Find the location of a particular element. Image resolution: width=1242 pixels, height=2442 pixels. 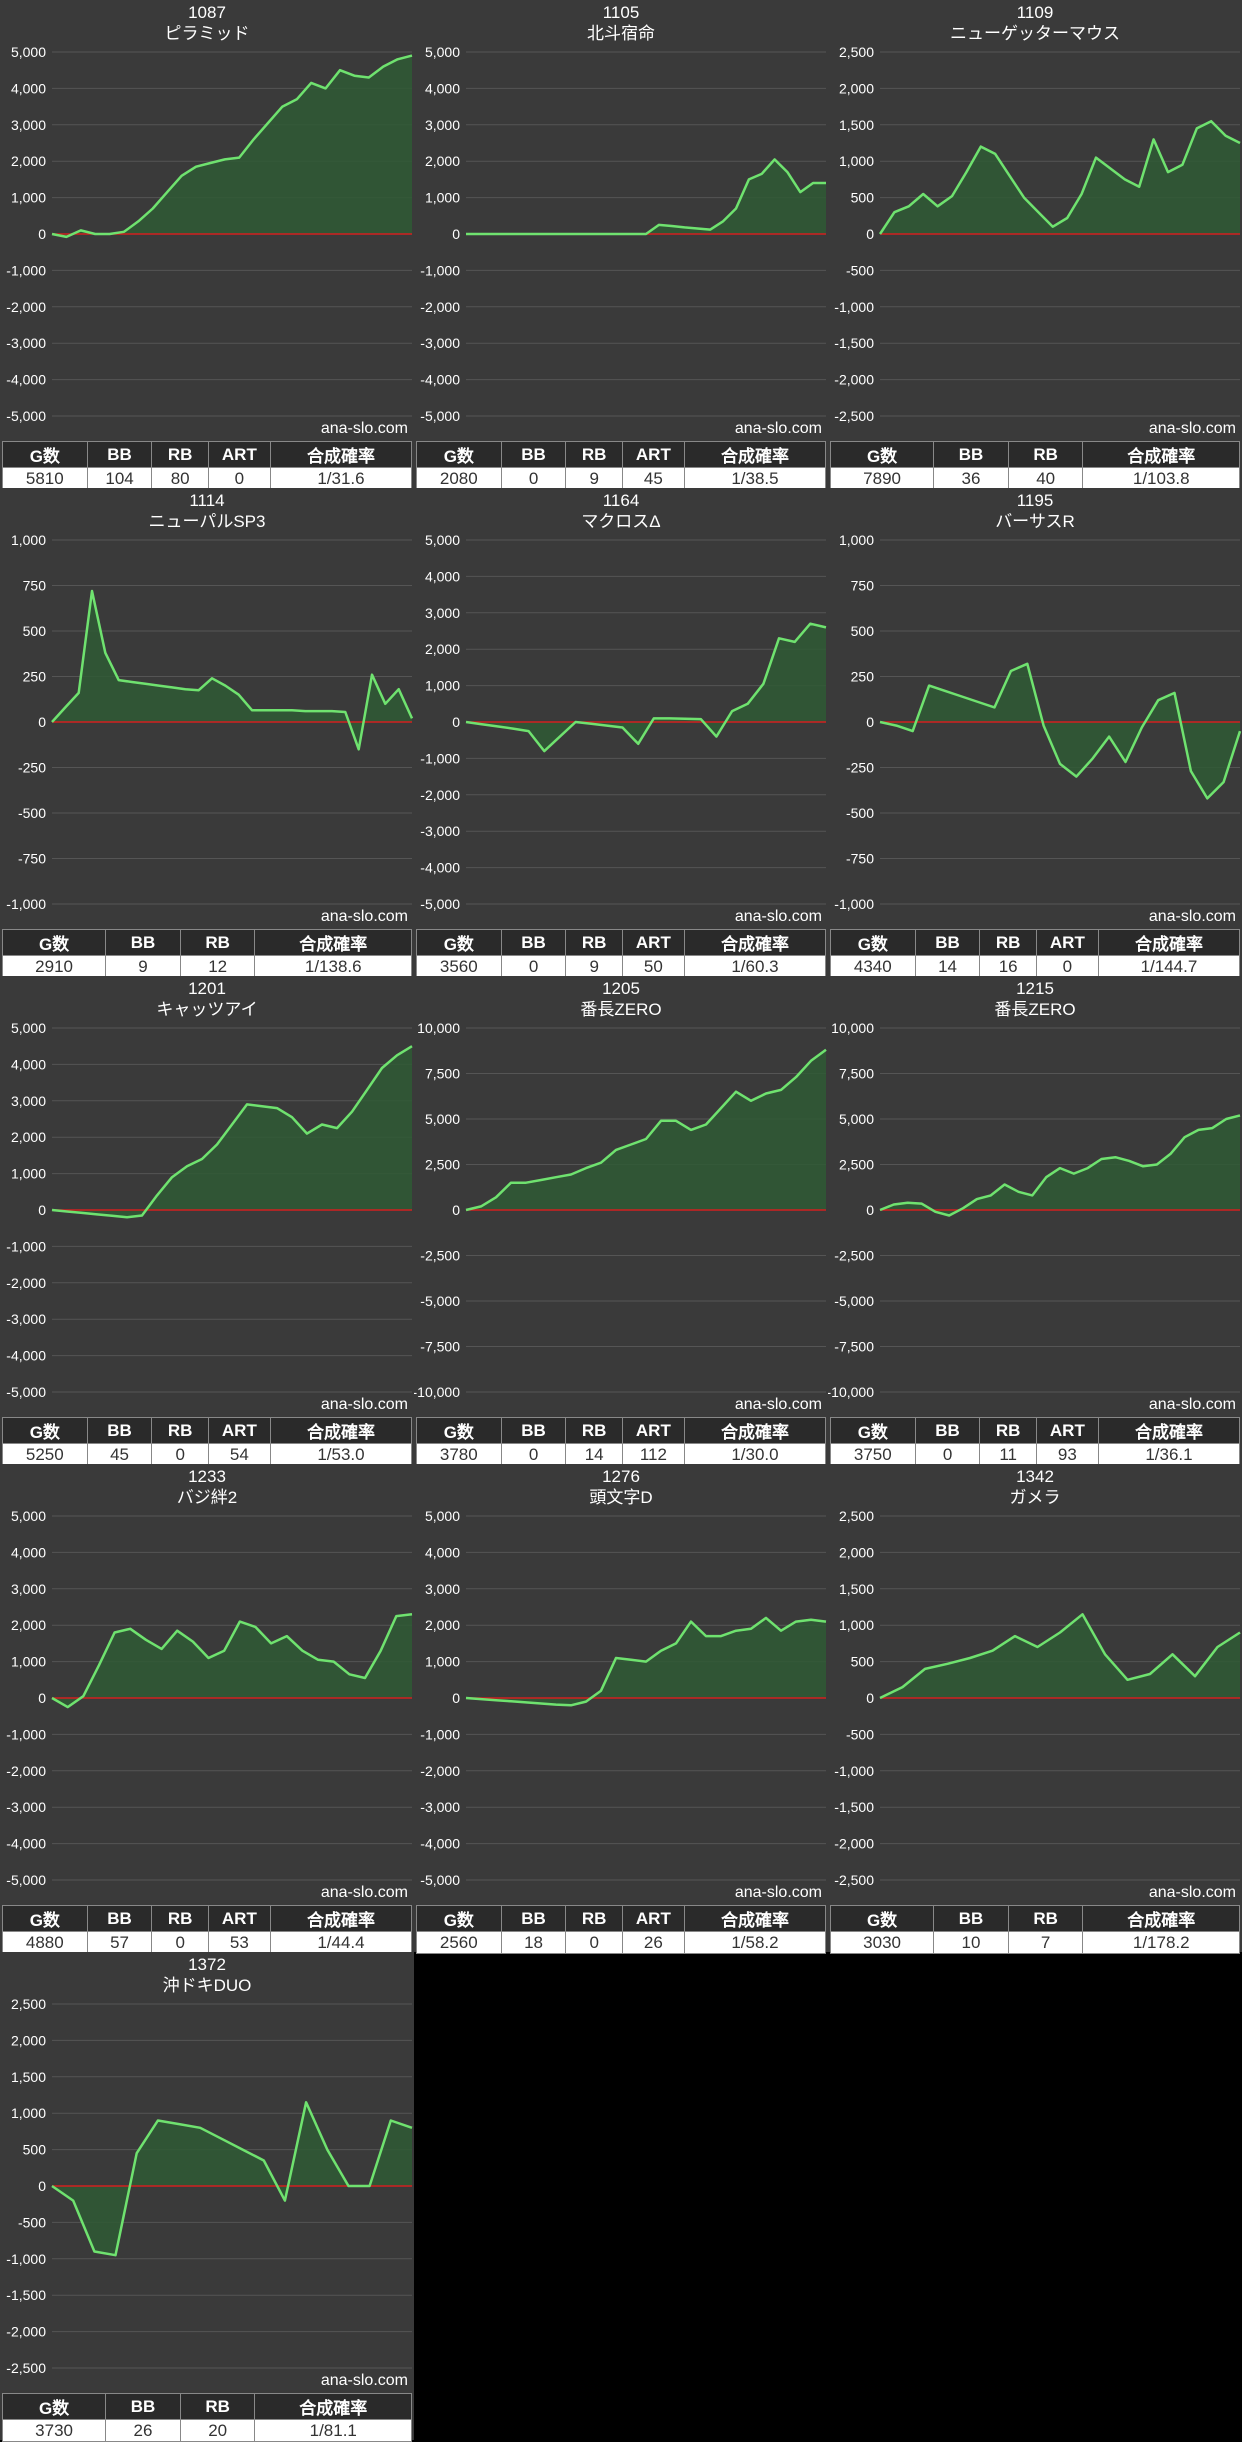

y-tick-label: -1,500 is located at coordinates (854, 1807).